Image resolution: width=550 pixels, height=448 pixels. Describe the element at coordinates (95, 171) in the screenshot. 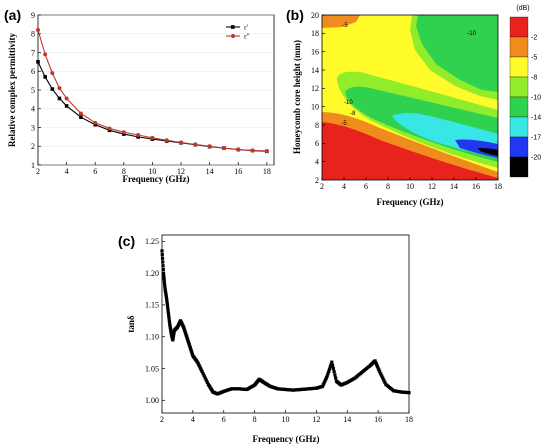

I see `panel-a-x-tick-label: 6` at that location.